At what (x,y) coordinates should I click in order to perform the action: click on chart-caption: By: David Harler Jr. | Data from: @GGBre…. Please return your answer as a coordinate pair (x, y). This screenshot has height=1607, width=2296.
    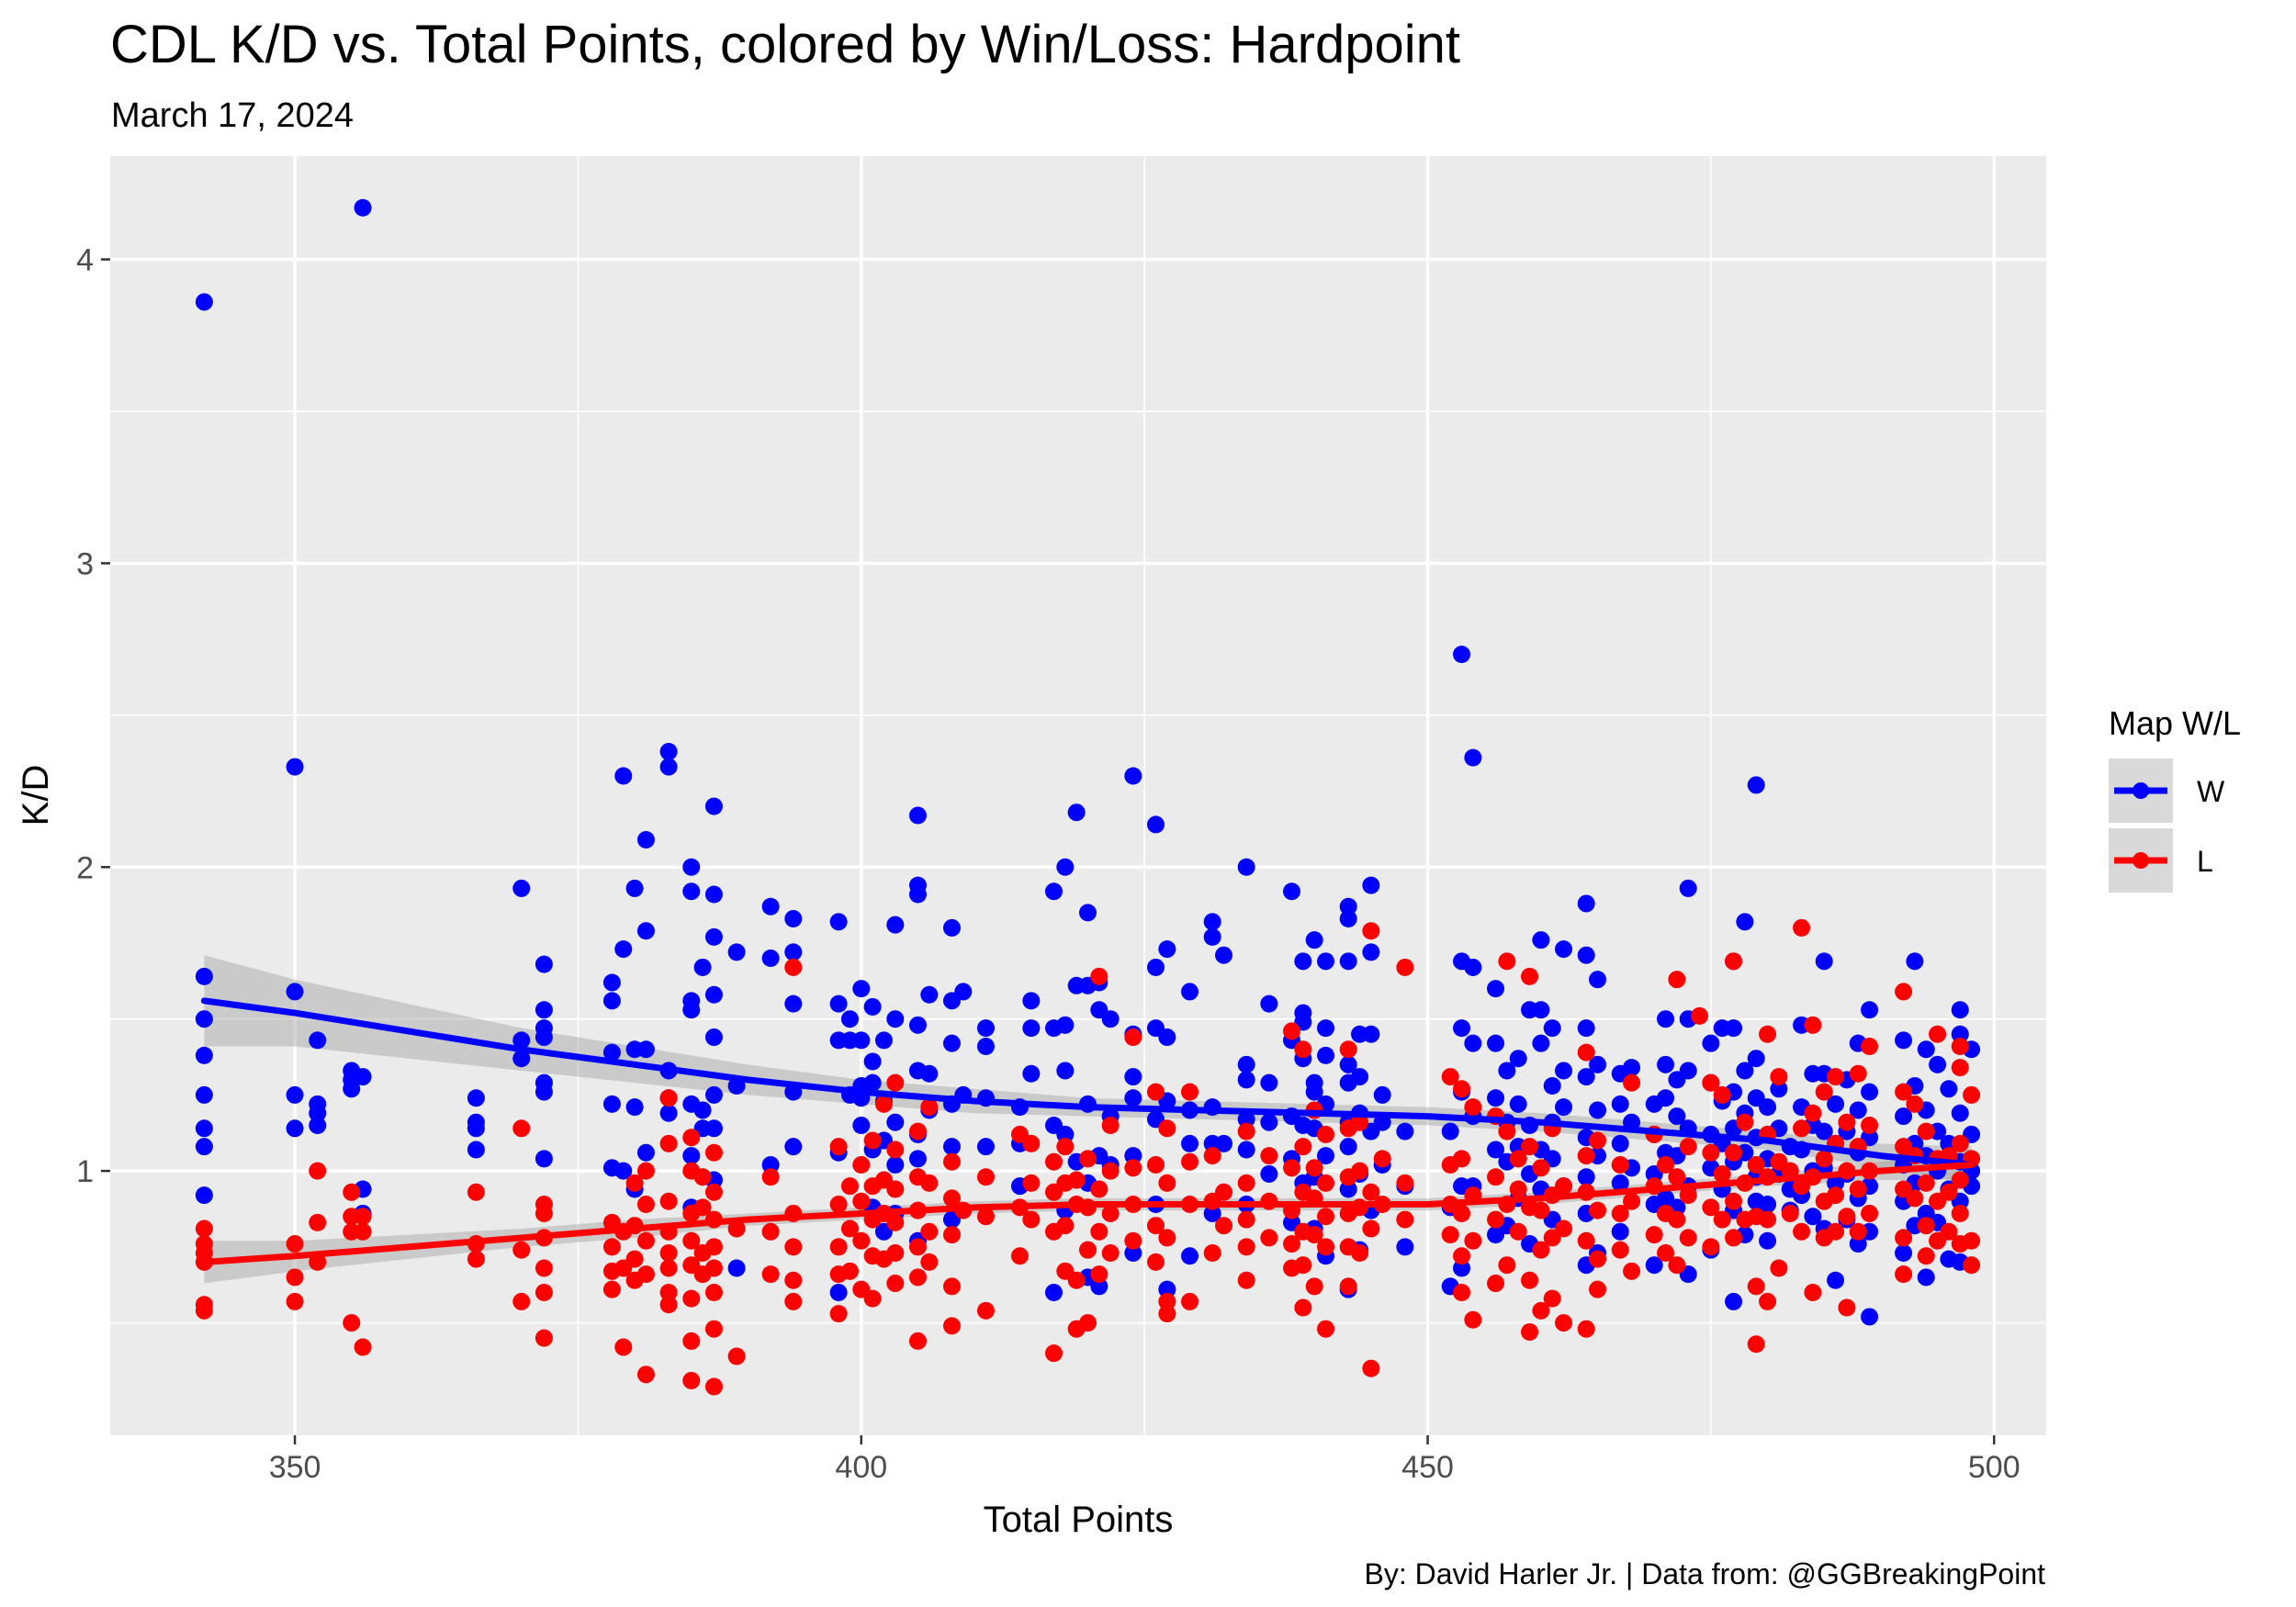
    Looking at the image, I should click on (1705, 1573).